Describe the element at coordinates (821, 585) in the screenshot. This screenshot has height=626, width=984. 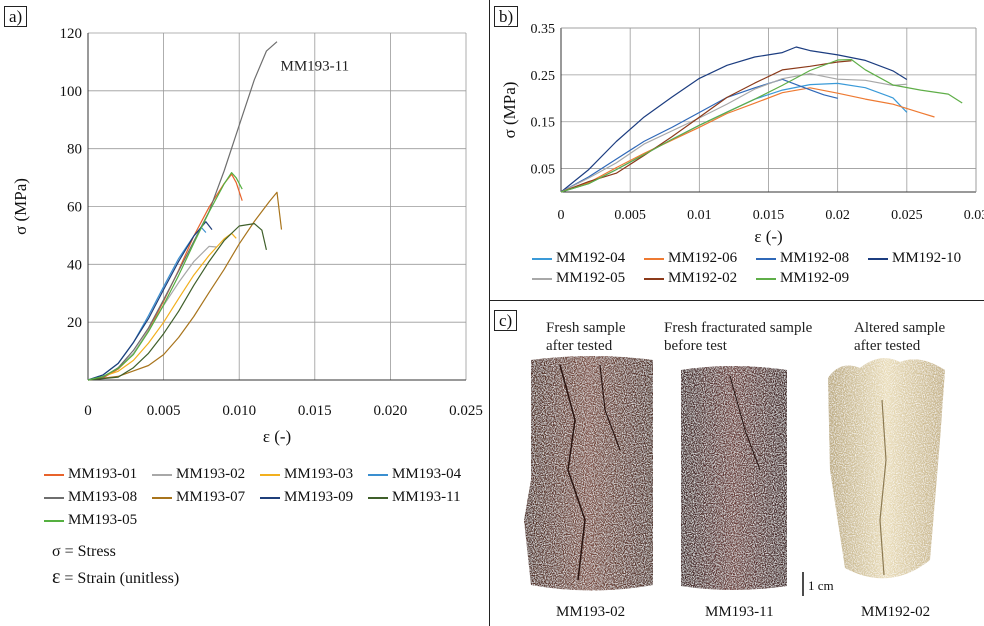
I see `scale-bar-label: 1 cm` at that location.